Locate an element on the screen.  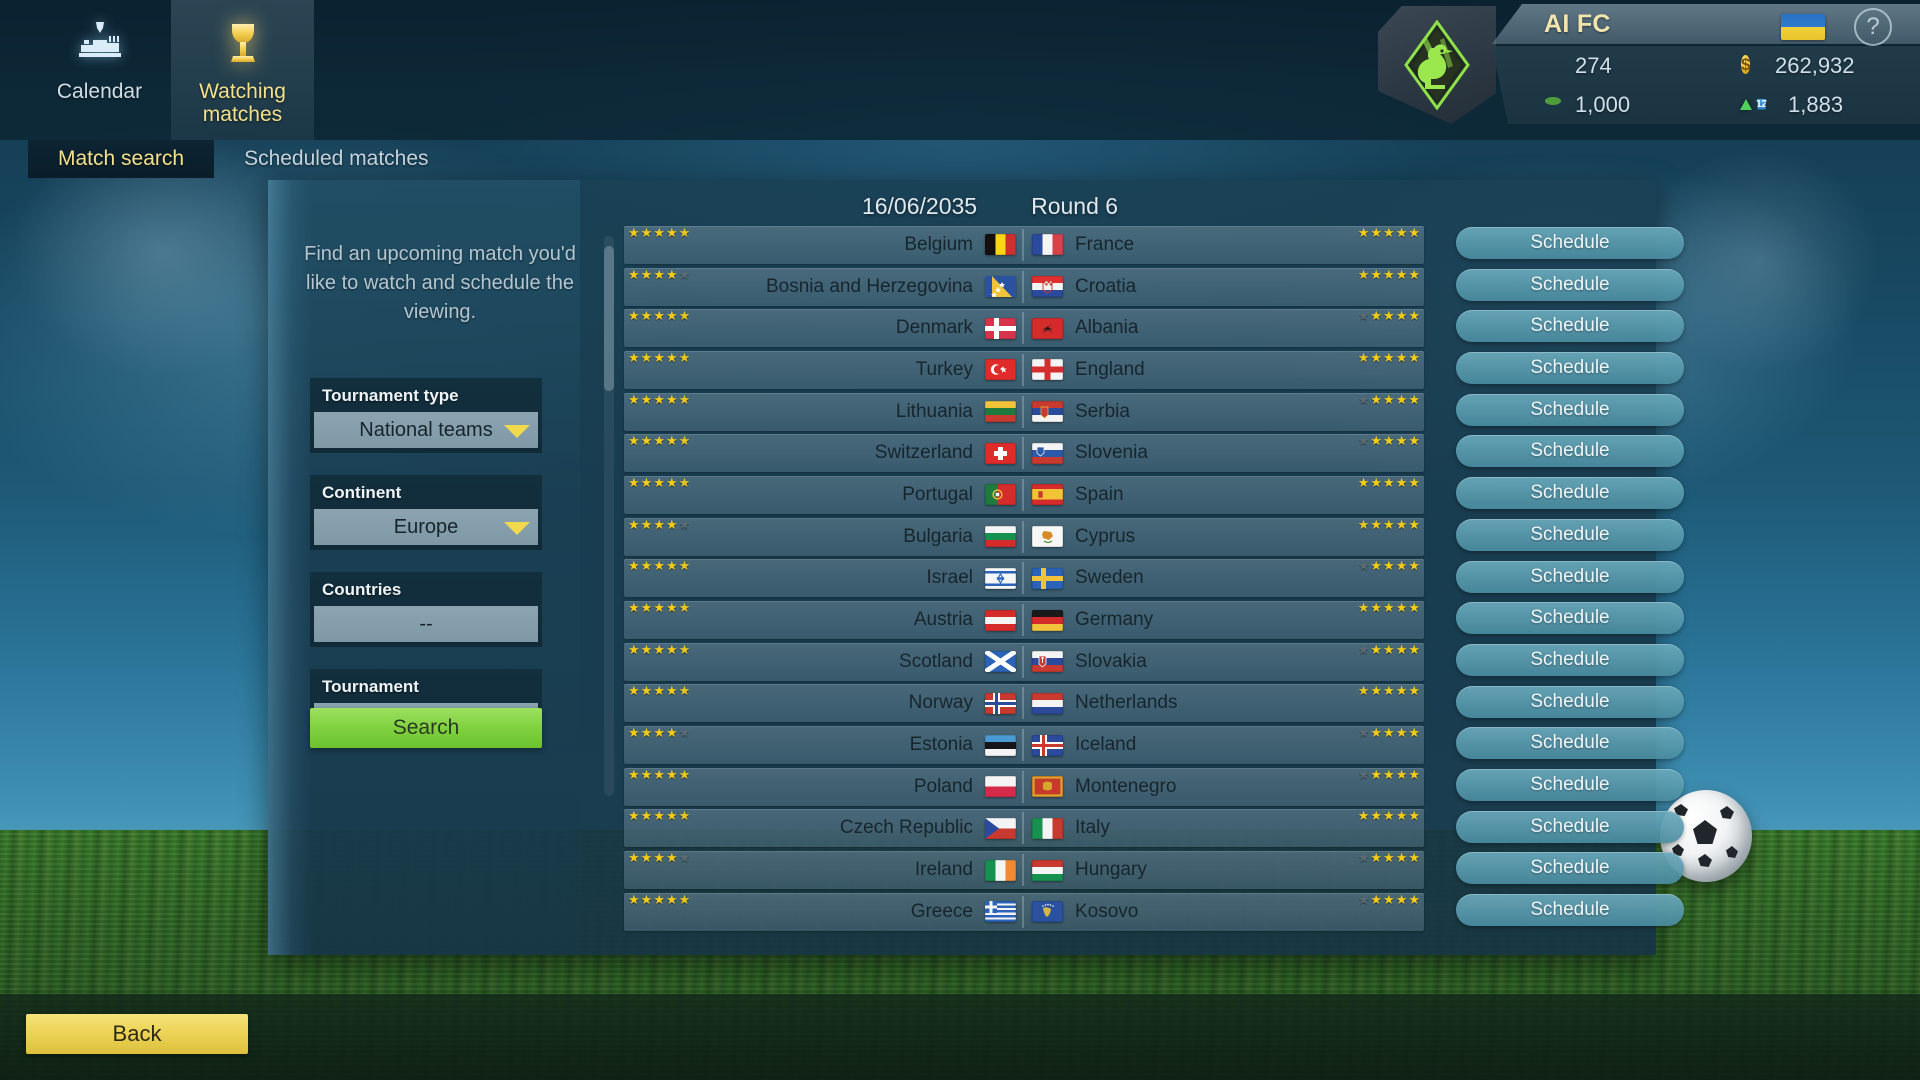
match-row: ★ ★ ★ ★ ★ Austria Germany ★ ★ ★ ★ ★ Schedule is located at coordinates (1154, 620).